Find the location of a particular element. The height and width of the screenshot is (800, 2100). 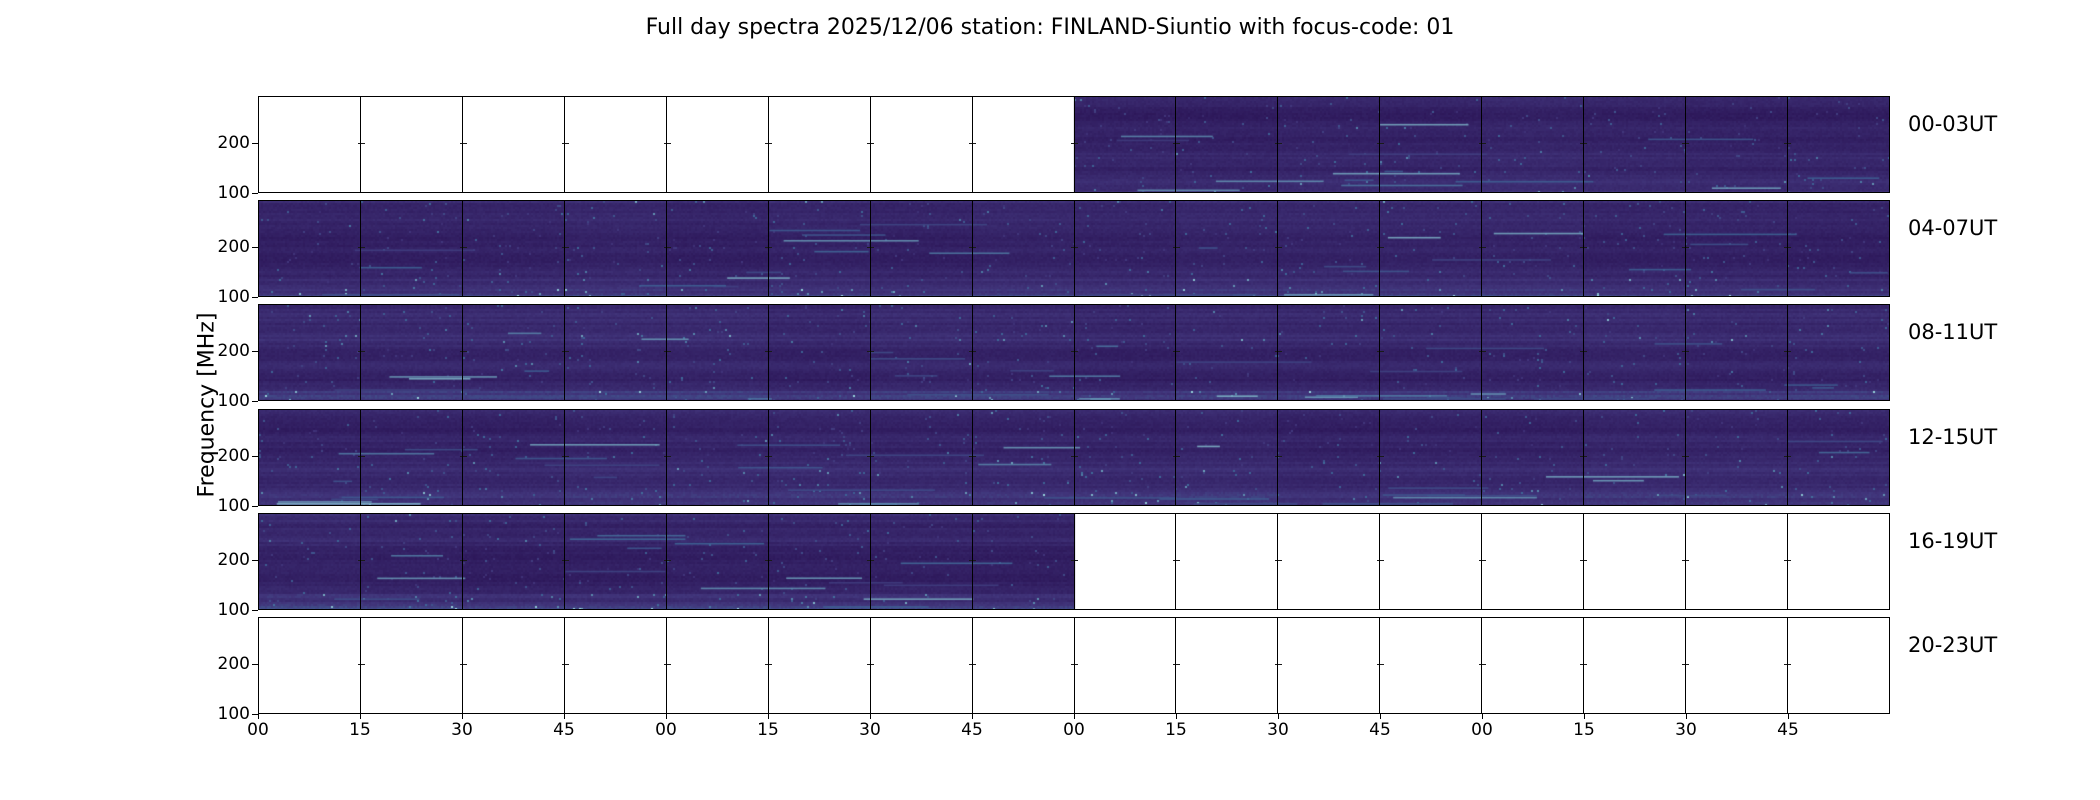

x-tick-label: 15 is located at coordinates (768, 730).